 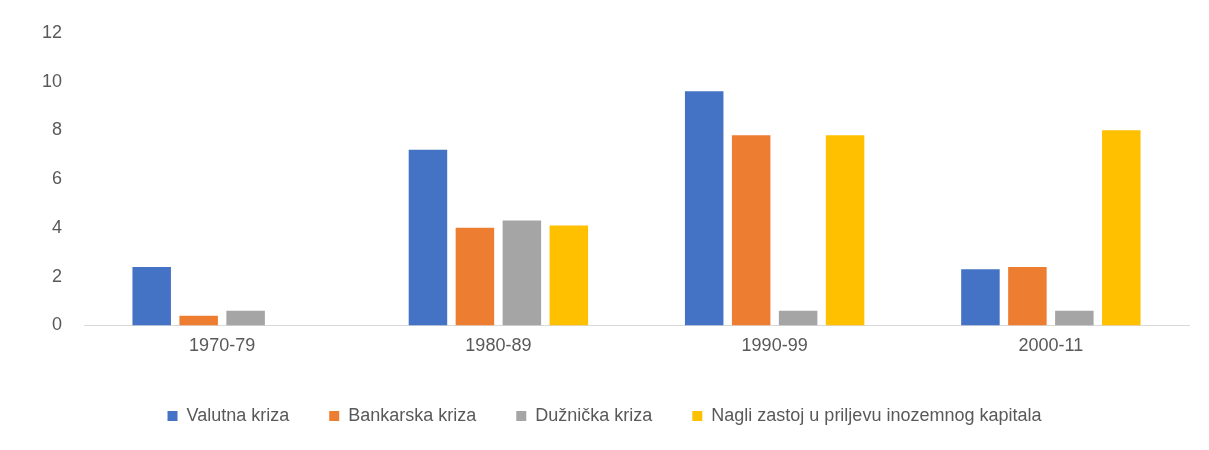 What do you see at coordinates (52, 80) in the screenshot?
I see `y-tick-label: 10` at bounding box center [52, 80].